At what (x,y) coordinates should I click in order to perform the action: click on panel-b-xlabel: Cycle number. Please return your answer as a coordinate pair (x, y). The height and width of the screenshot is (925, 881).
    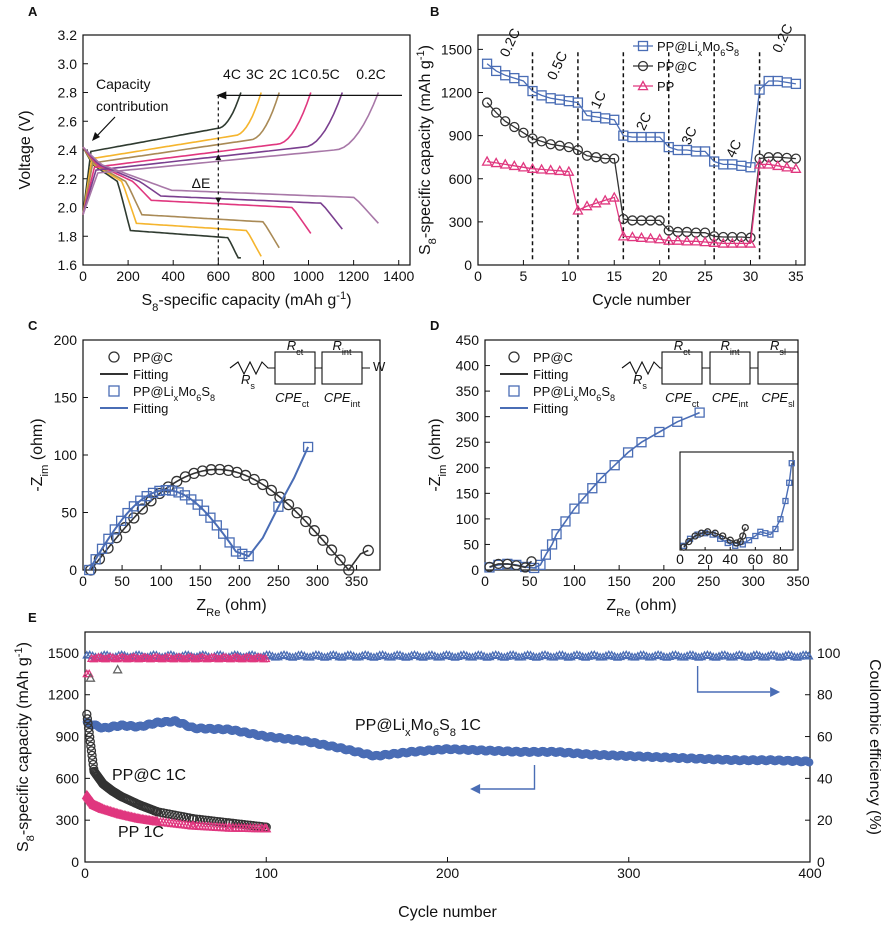
    Looking at the image, I should click on (641, 300).